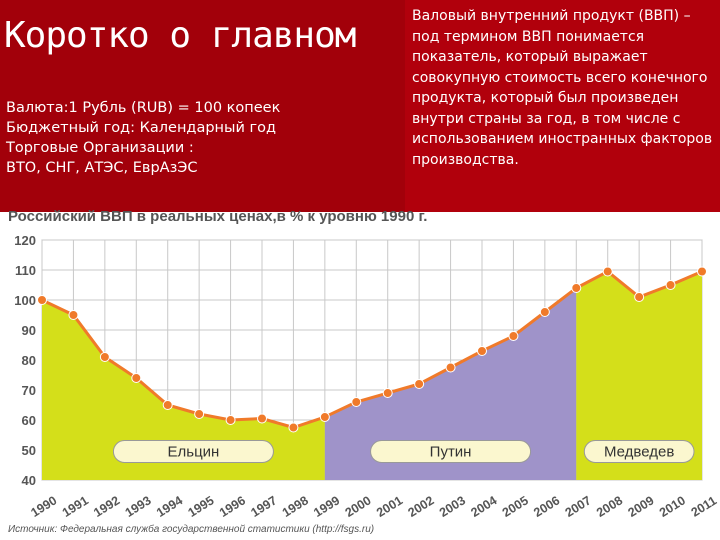 This screenshot has width=720, height=540. I want to click on x-tick-label: 2004, so click(483, 506).